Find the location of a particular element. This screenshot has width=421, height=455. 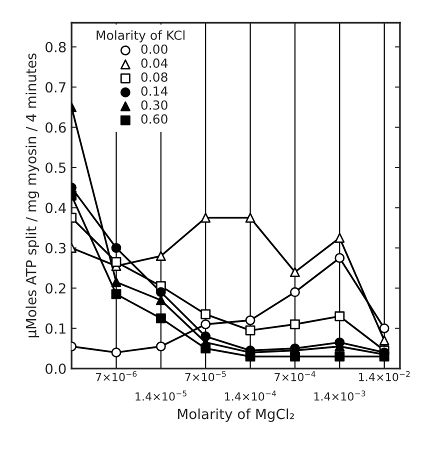

y-tick-label: 0.0 is located at coordinates (56, 369).